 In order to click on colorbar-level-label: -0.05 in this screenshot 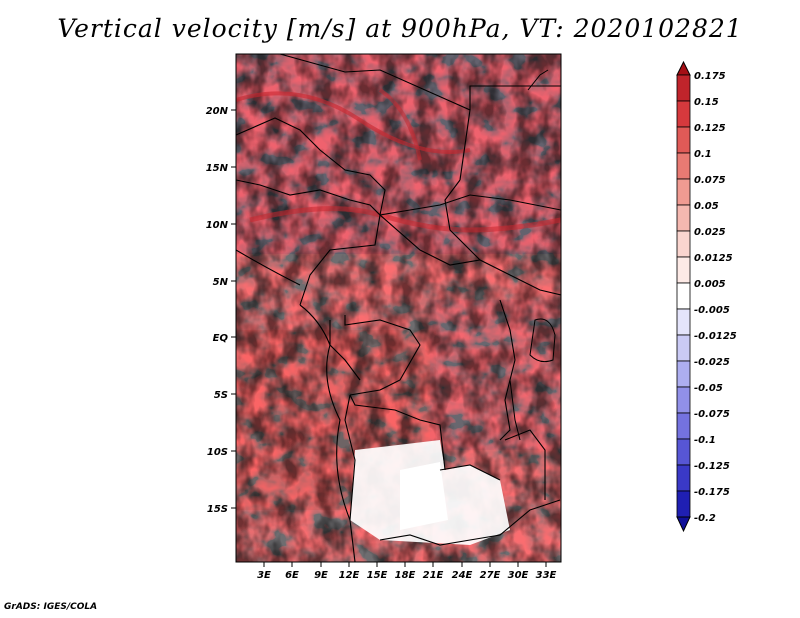, I will do `click(708, 388)`.